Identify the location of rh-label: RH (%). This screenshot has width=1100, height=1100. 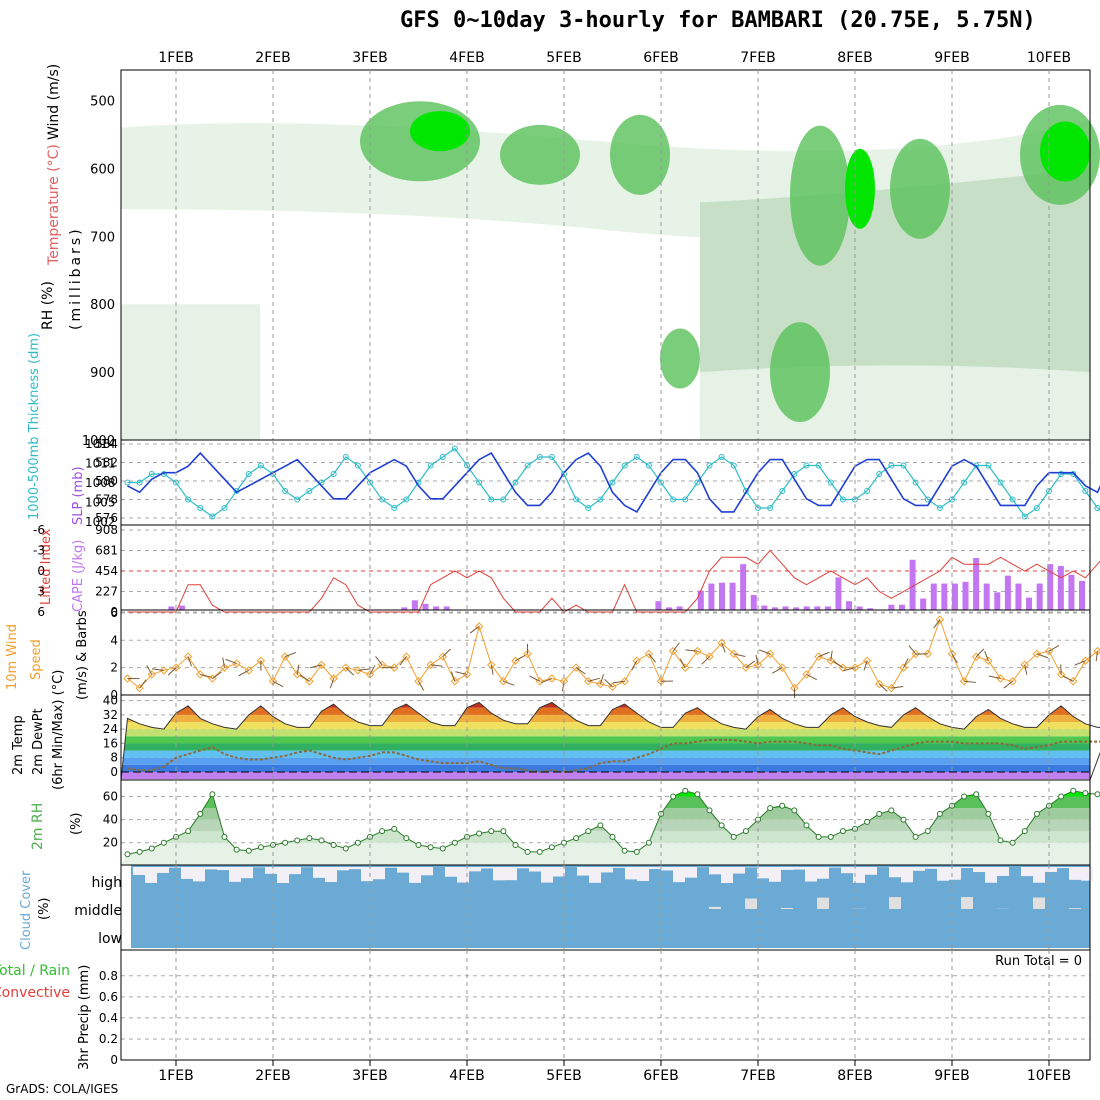
(48, 305).